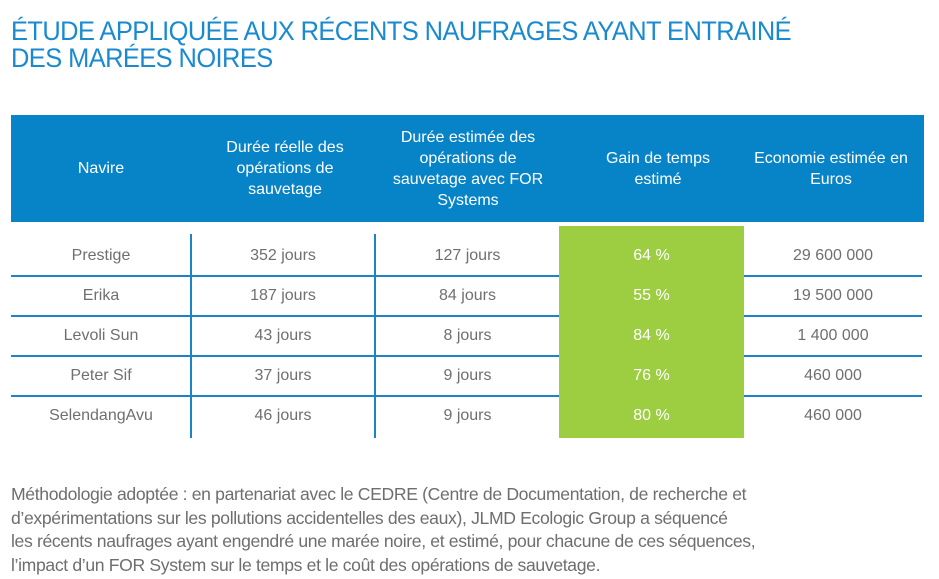  Describe the element at coordinates (651, 415) in the screenshot. I see `cell-gain: 80 %` at that location.